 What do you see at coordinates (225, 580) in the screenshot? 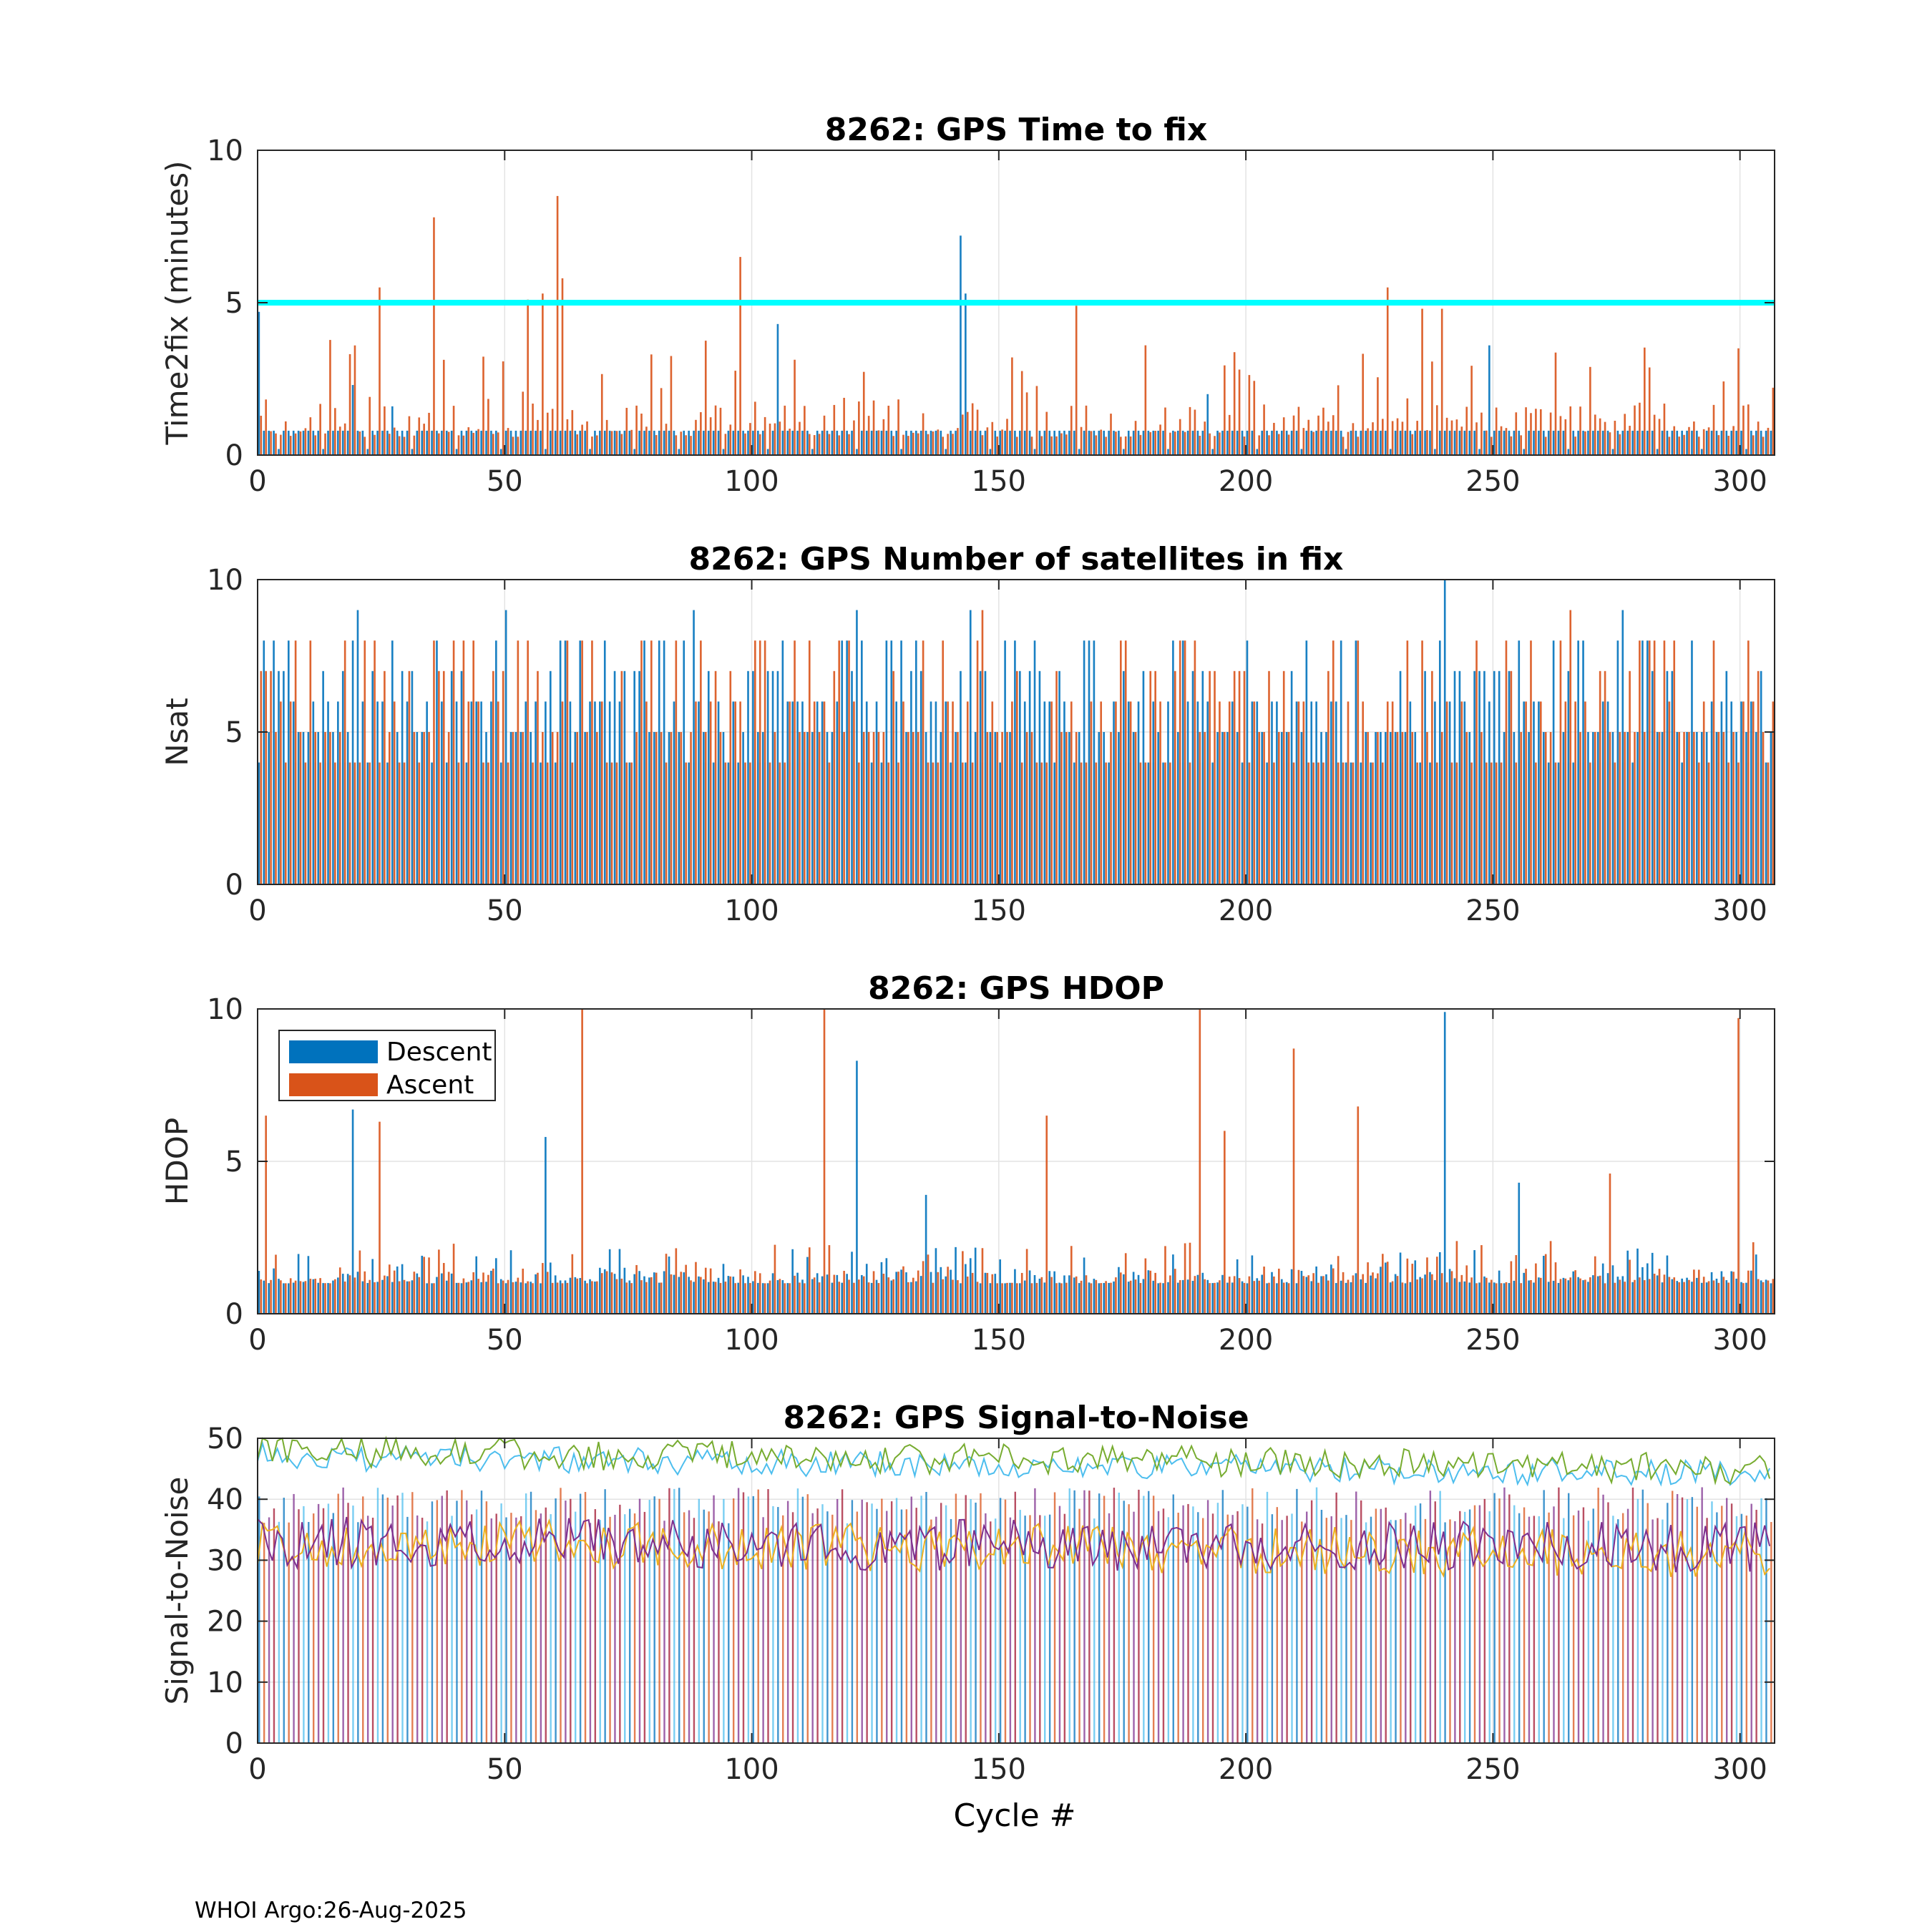
I see `y-tick-label: 10` at bounding box center [225, 580].